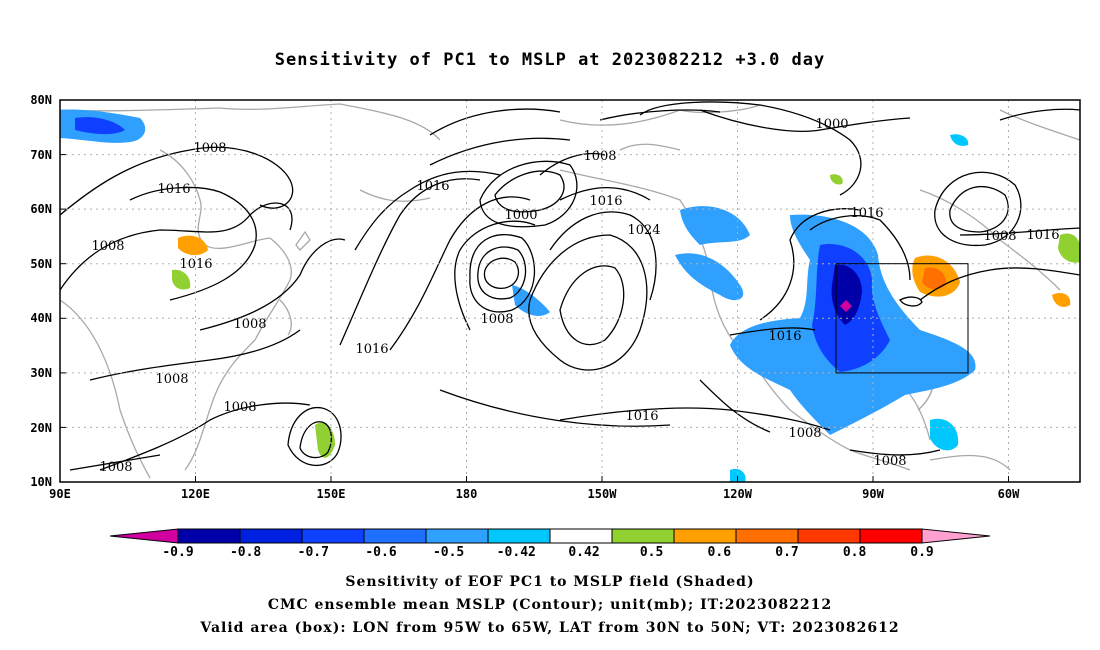  I want to click on lon-label-120w: 120W, so click(738, 494).